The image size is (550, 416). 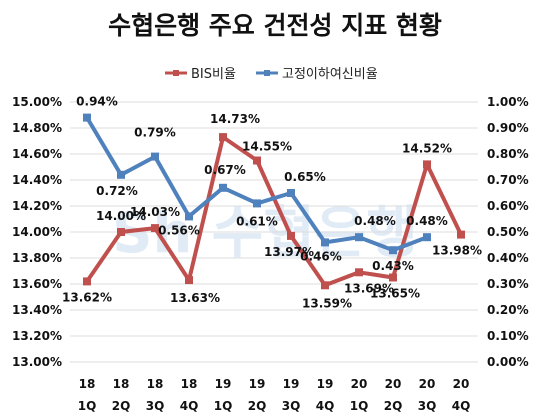 I want to click on watermark-logo: Sh 수협은행, so click(x=265, y=233).